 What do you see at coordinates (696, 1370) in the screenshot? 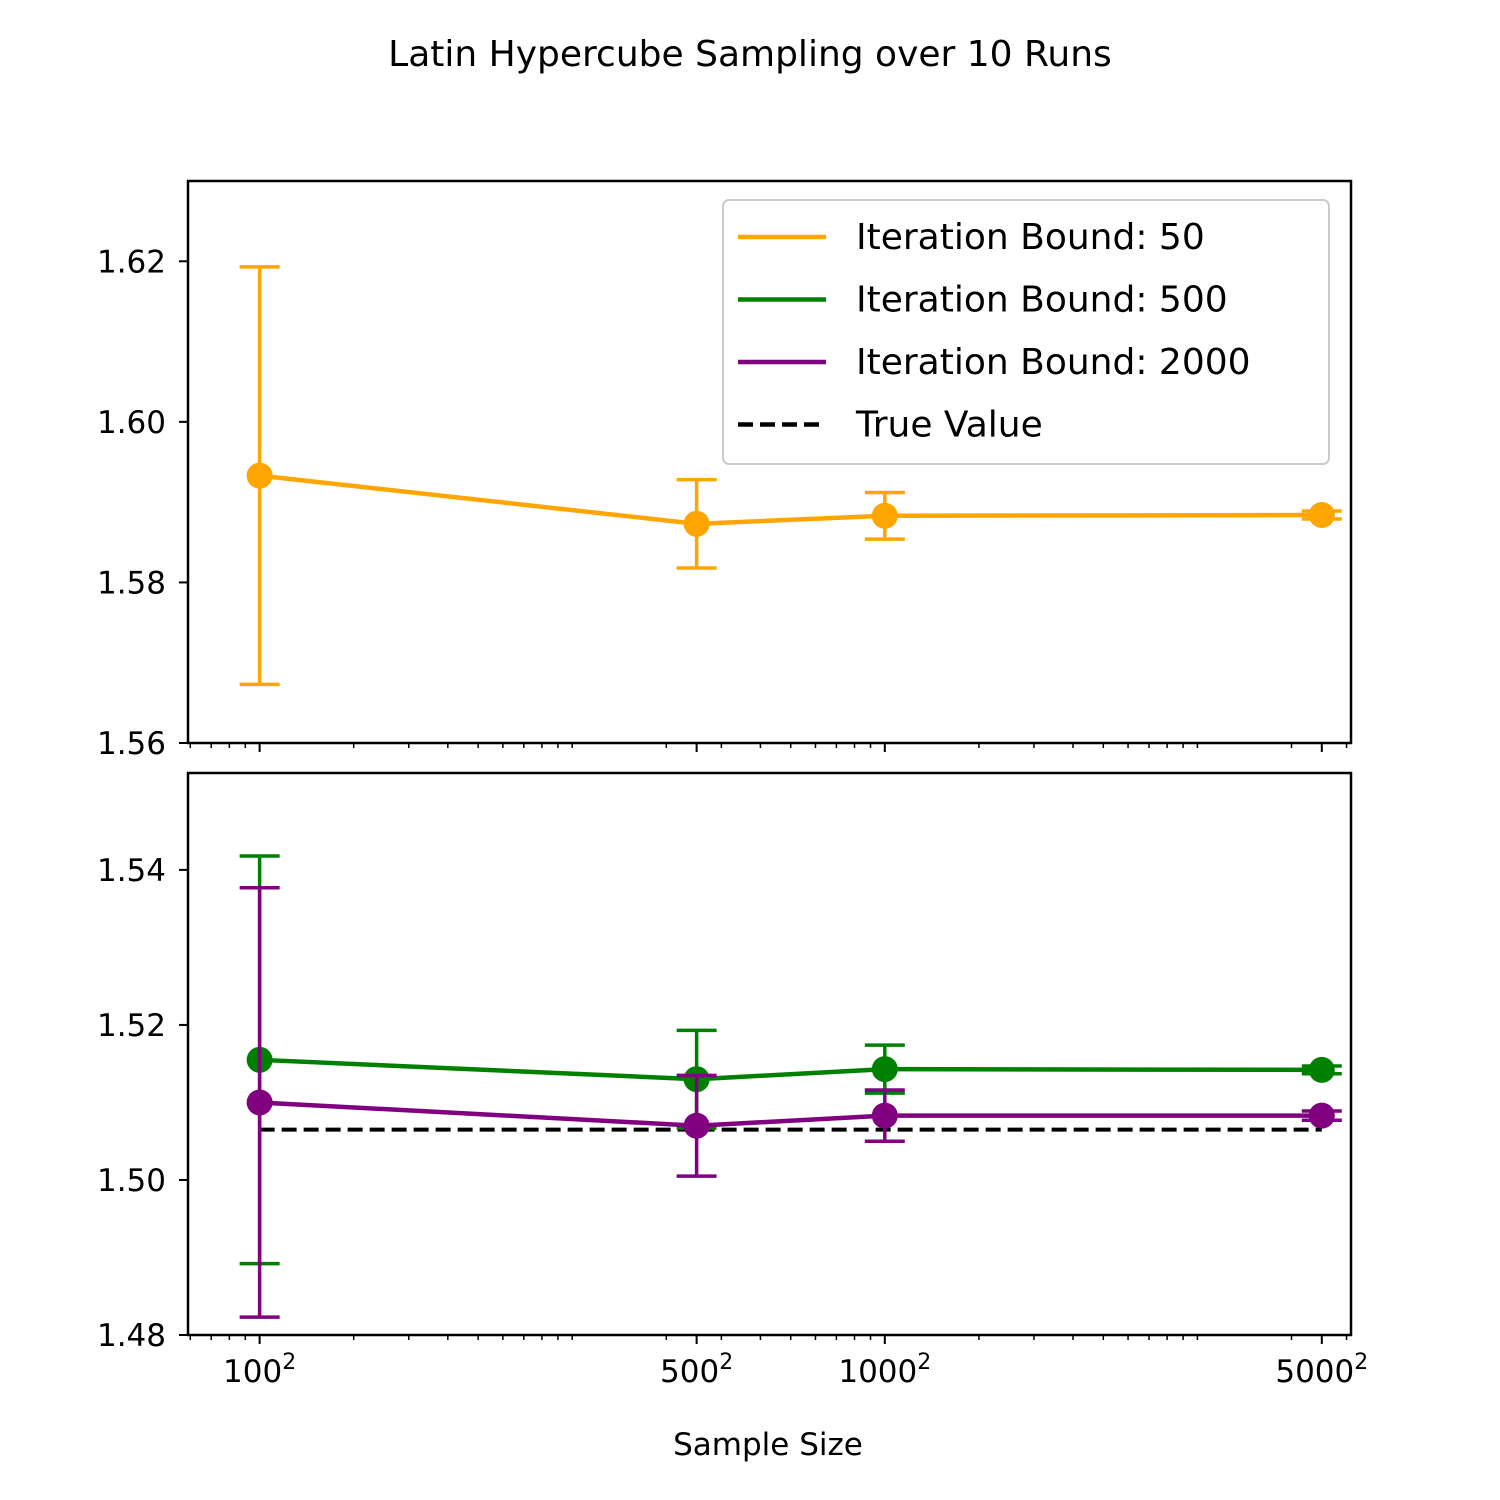
I see `x-tick-label: 5002` at bounding box center [696, 1370].